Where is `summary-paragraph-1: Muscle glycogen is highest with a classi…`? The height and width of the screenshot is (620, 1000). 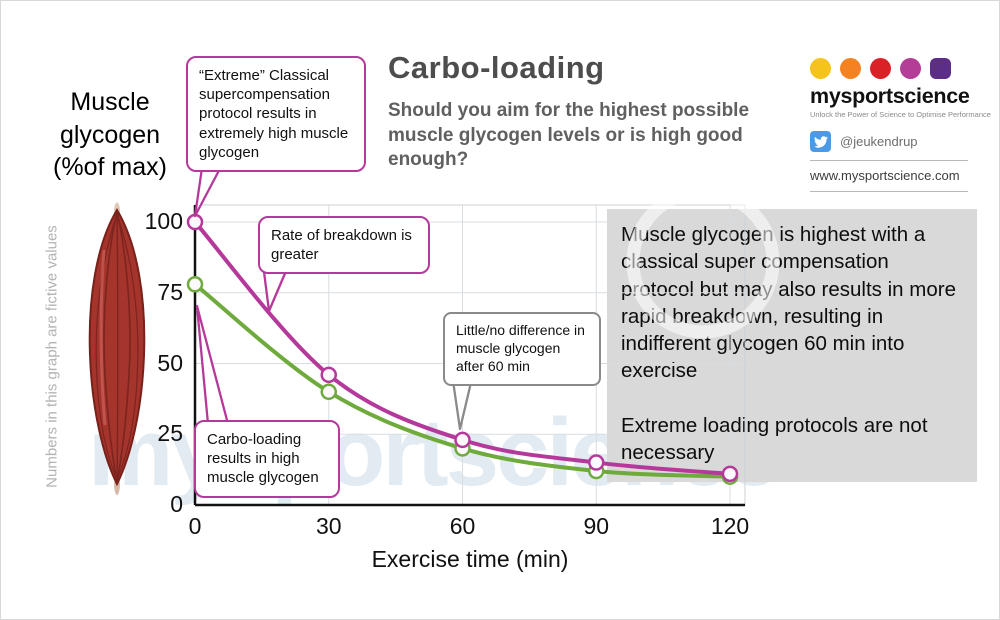
summary-paragraph-1: Muscle glycogen is highest with a classi… is located at coordinates (788, 303).